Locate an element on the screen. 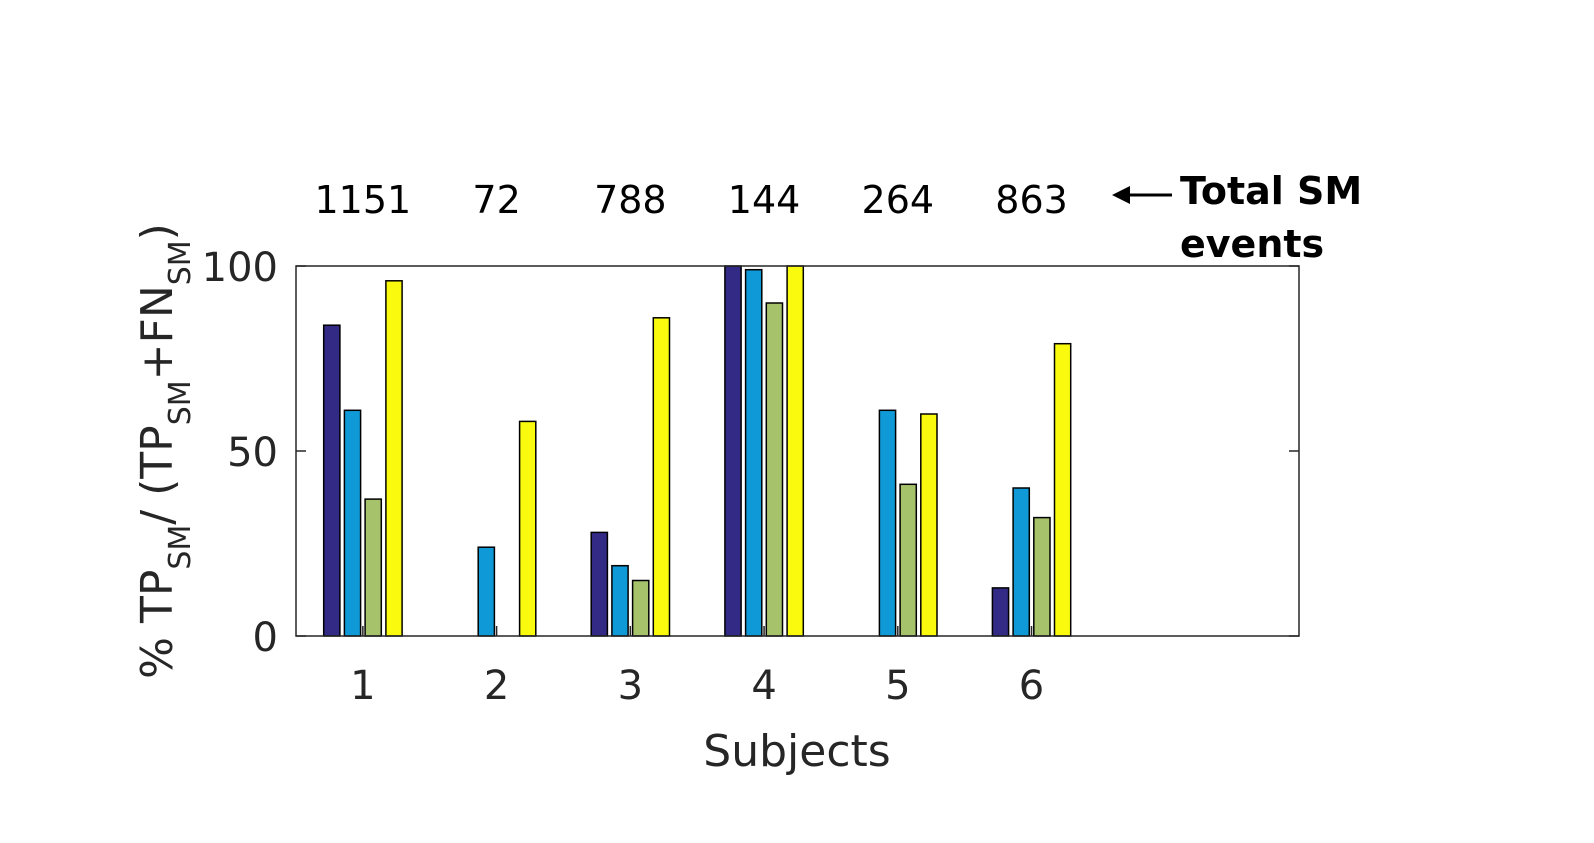 The height and width of the screenshot is (843, 1594). y-tick-label-0: 0 is located at coordinates (265, 638).